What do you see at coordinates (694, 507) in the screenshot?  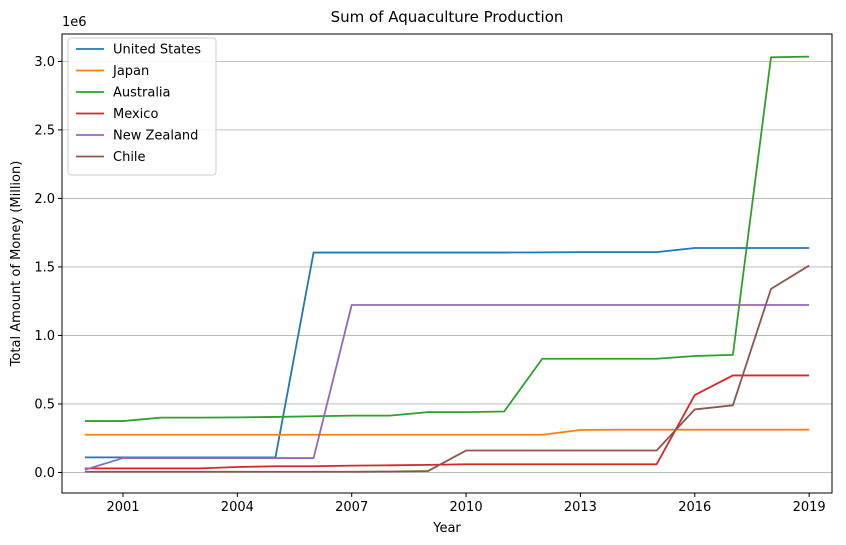 I see `x-tick-label: 2016` at bounding box center [694, 507].